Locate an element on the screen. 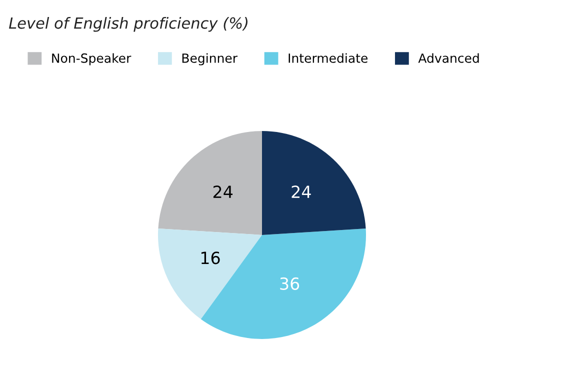 The height and width of the screenshot is (378, 572). data-label: 36 is located at coordinates (290, 283).